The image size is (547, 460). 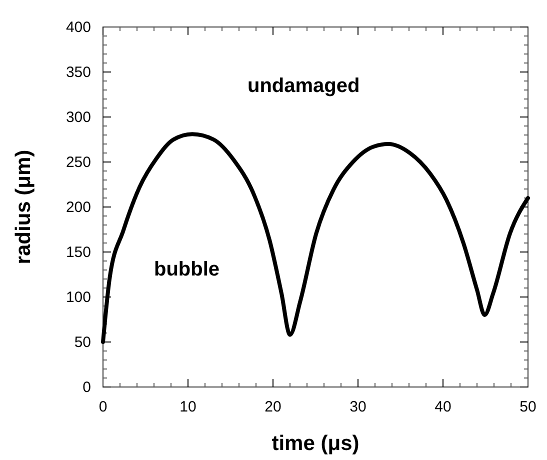 What do you see at coordinates (78, 27) in the screenshot?
I see `y-tick-label: 400` at bounding box center [78, 27].